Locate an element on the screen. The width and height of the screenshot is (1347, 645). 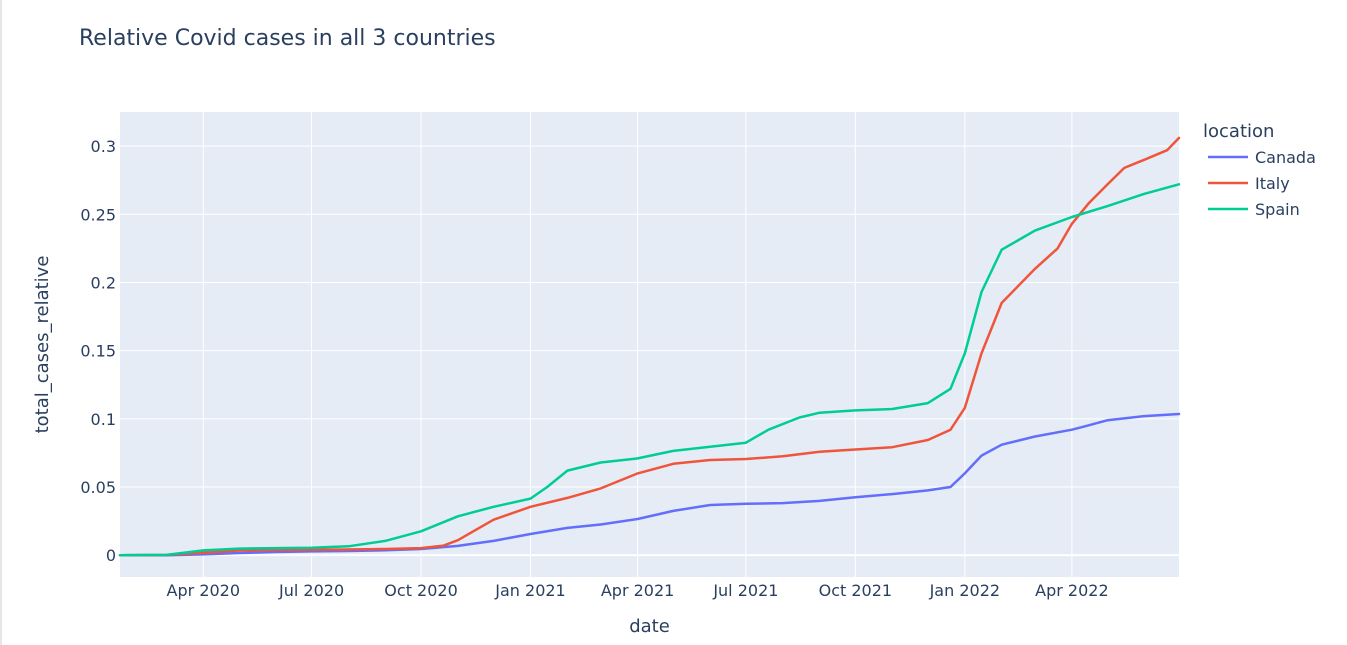
x-tick-label: Jan 2022 is located at coordinates (964, 590).